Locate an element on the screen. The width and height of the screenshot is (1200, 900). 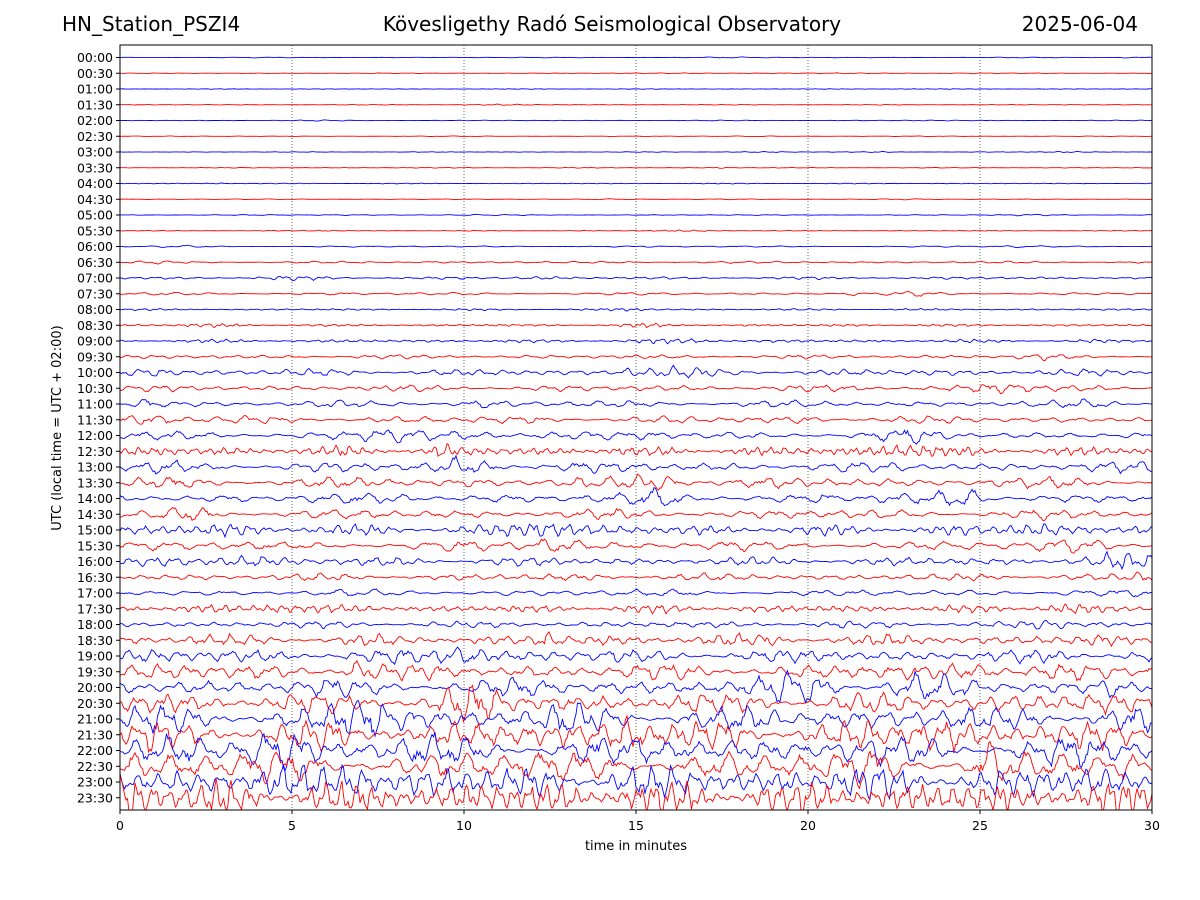
y-tick-label: 03:00 is located at coordinates (95, 152).